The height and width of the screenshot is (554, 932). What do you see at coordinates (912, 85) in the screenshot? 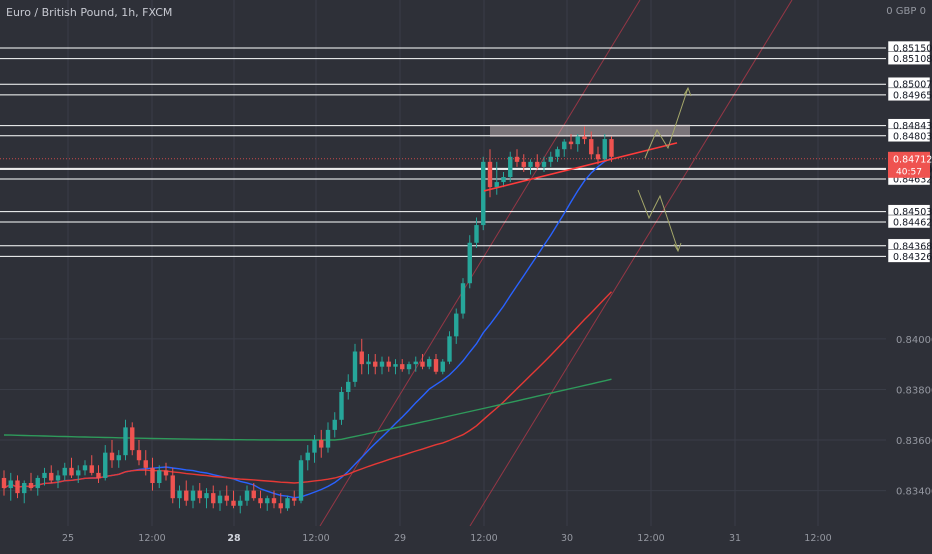
I see `level-tag-label: 0.85007` at bounding box center [912, 85].